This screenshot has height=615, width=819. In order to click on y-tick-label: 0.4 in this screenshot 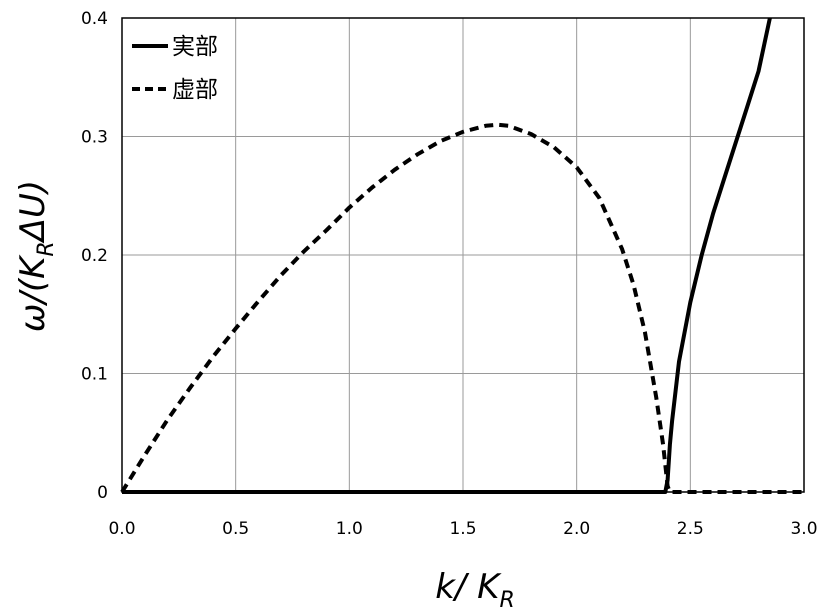, I will do `click(94, 19)`.